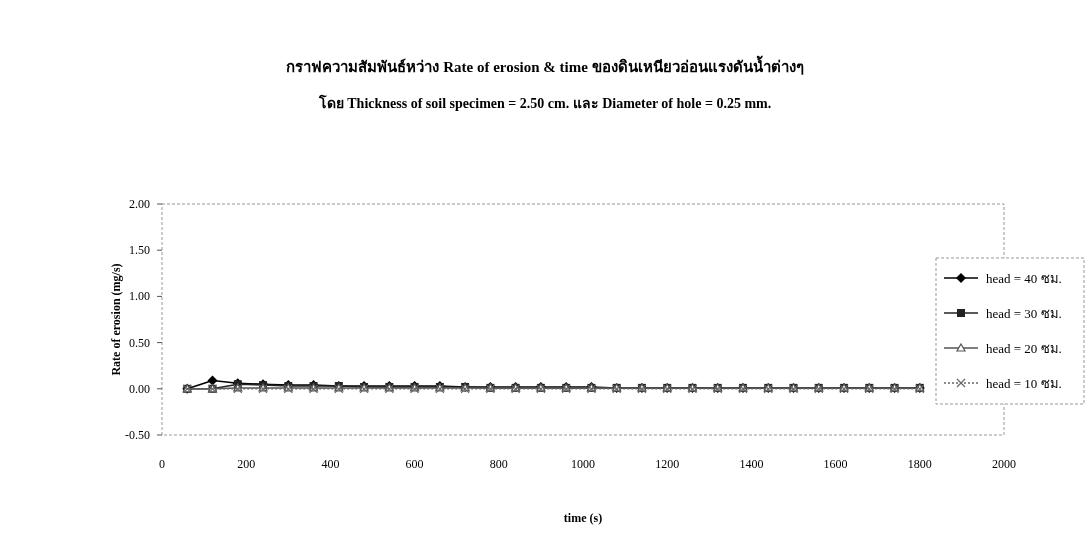 The width and height of the screenshot is (1090, 558). Describe the element at coordinates (1024, 313) in the screenshot. I see `legend-label: head = 30 ซม.` at that location.